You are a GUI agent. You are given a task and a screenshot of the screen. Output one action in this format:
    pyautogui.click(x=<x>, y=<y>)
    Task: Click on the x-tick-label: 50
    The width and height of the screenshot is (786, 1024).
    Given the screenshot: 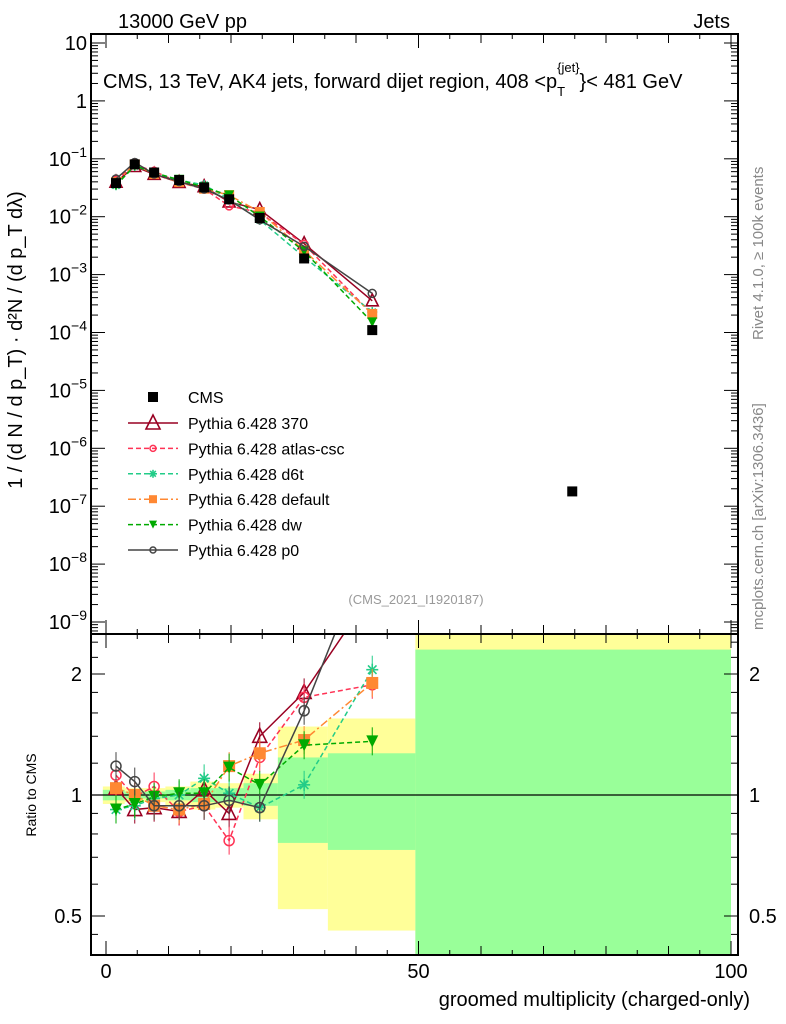 What is the action you would take?
    pyautogui.click(x=418, y=972)
    